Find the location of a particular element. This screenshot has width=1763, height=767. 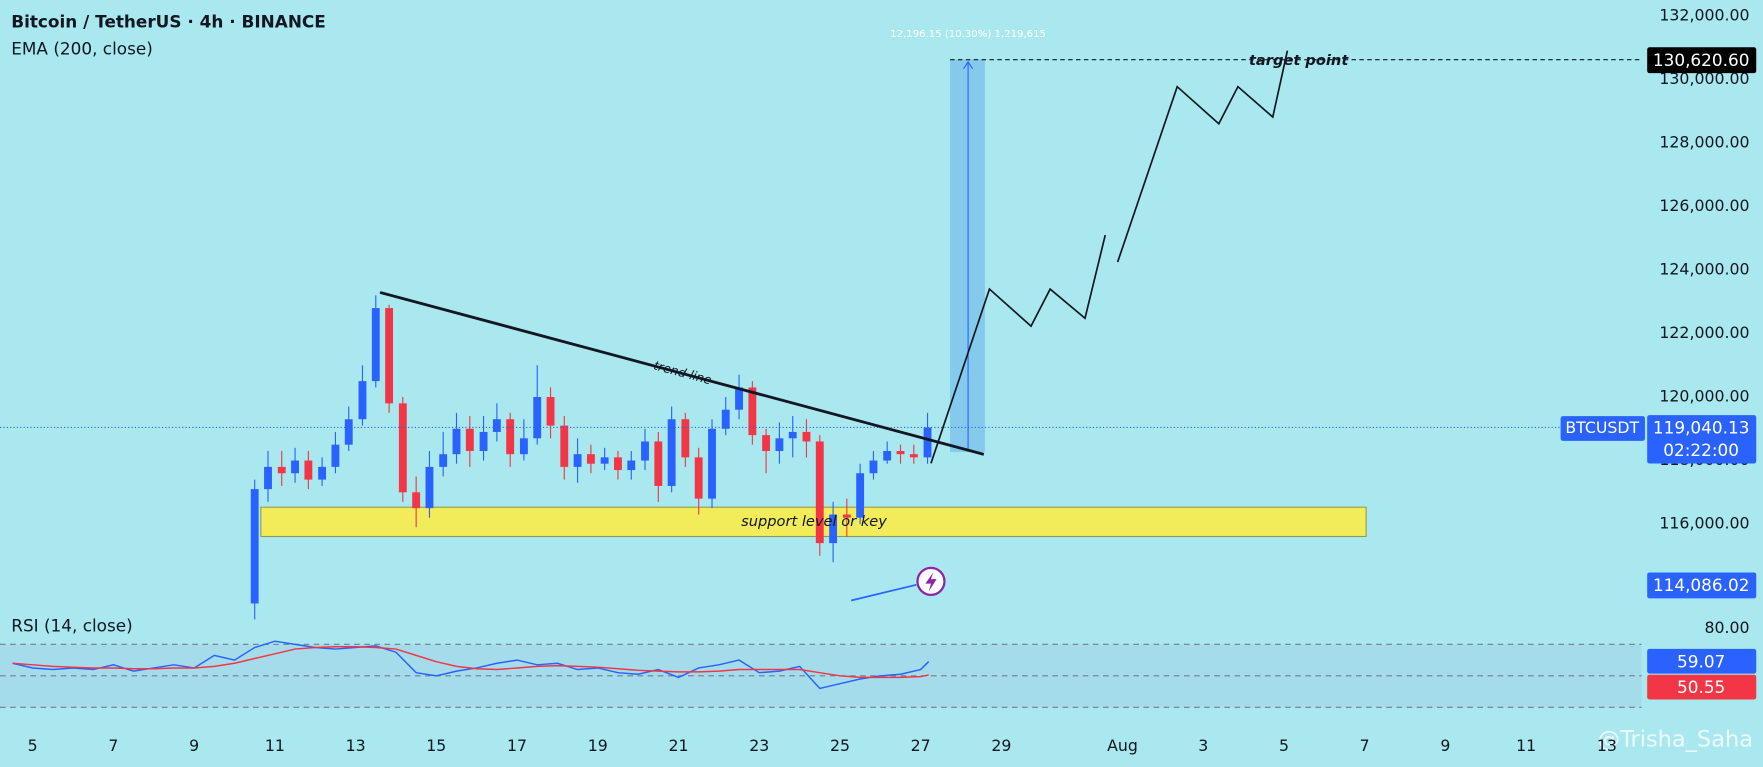

support-zone is located at coordinates (813, 521).